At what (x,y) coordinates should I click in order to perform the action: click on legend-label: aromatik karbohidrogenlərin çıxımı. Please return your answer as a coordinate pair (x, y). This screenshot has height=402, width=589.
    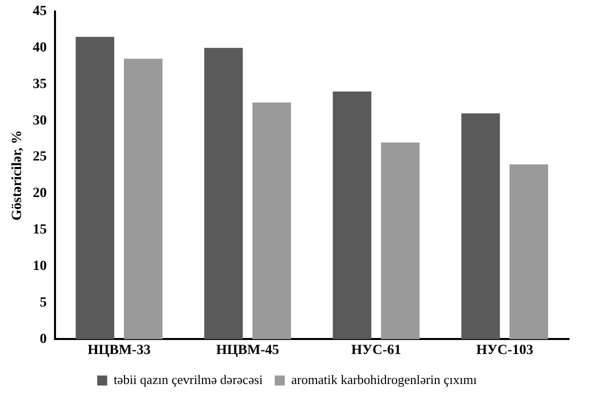
    Looking at the image, I should click on (384, 379).